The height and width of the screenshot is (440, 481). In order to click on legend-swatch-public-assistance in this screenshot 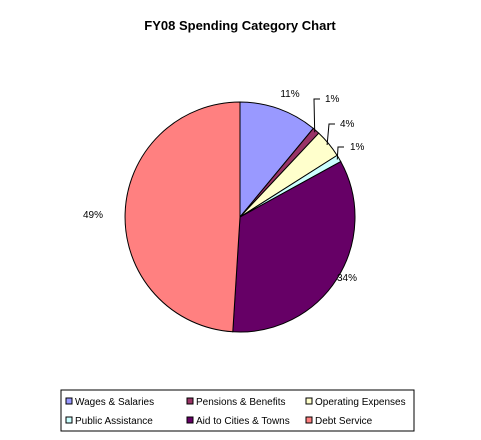, I will do `click(69, 420)`.